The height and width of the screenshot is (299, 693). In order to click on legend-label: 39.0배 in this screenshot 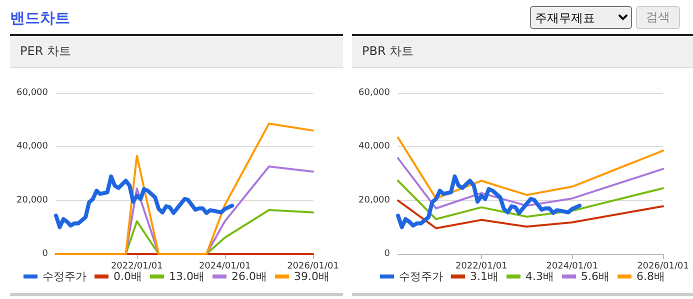, I will do `click(312, 276)`.